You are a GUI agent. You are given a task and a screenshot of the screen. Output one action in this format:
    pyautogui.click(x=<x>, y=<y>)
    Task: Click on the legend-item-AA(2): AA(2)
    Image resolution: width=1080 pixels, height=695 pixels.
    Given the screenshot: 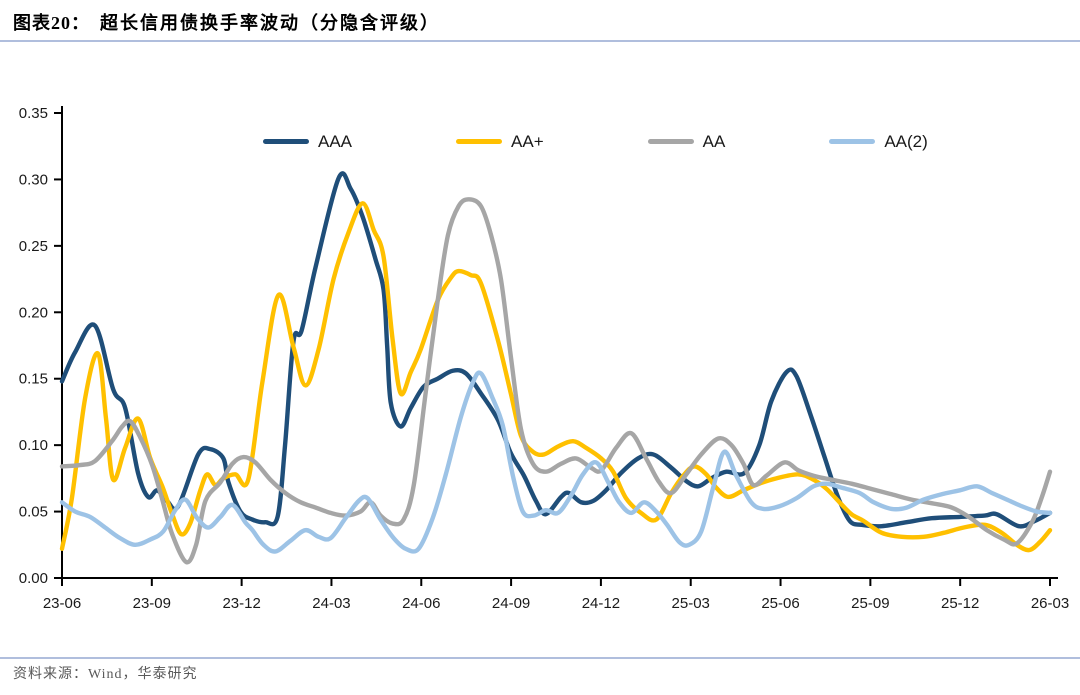 What is the action you would take?
    pyautogui.click(x=878, y=141)
    